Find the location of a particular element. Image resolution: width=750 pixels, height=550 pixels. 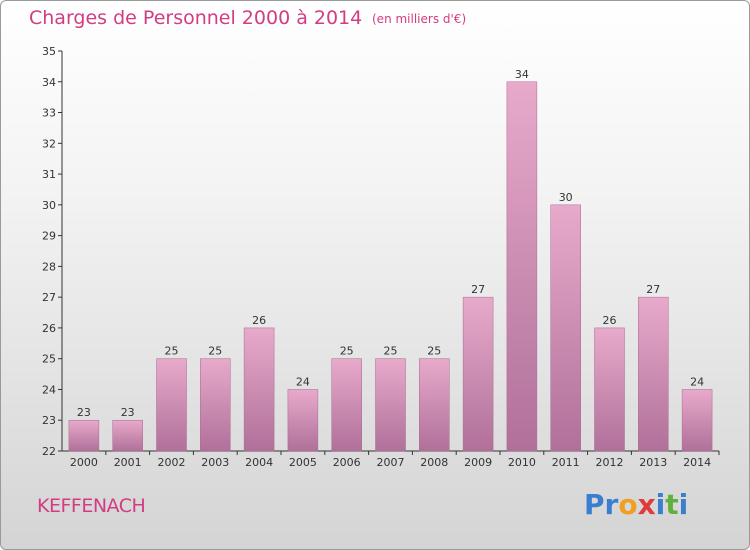

y-tick-label: 27 is located at coordinates (49, 297).